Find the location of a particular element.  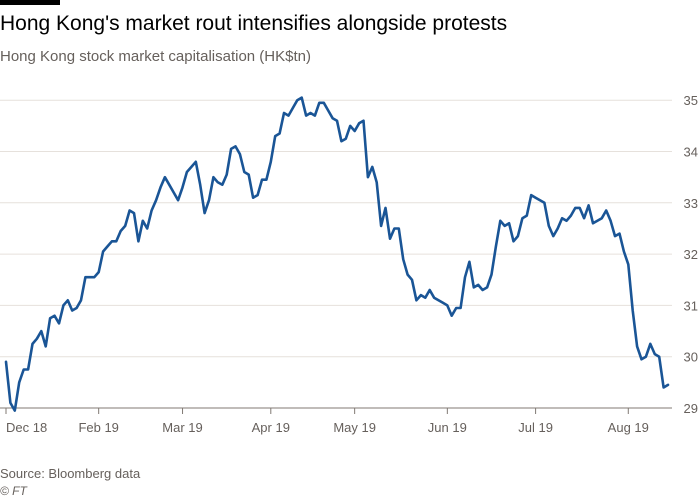

y-tick-label-34: 34 is located at coordinates (691, 152).